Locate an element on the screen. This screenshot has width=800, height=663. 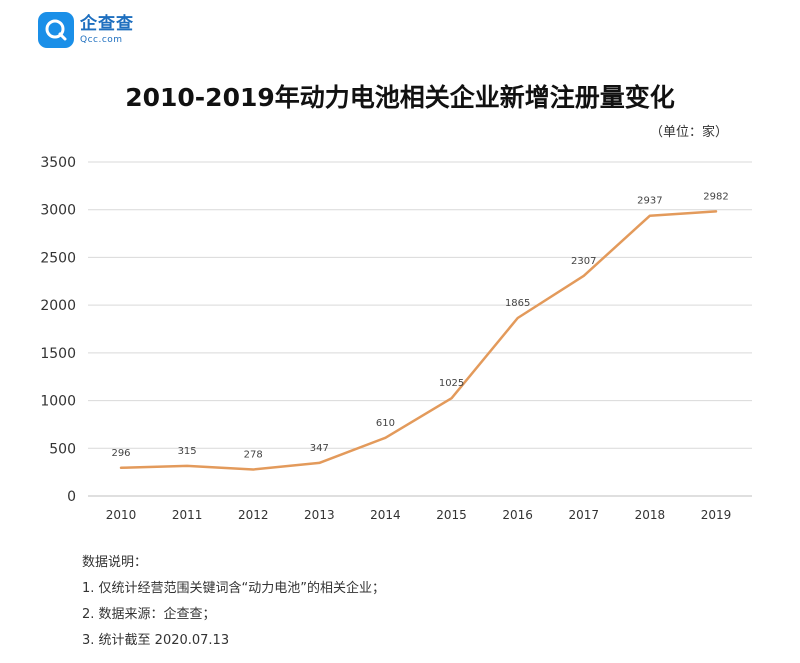
x-tick-label: 2015 is located at coordinates (451, 515).